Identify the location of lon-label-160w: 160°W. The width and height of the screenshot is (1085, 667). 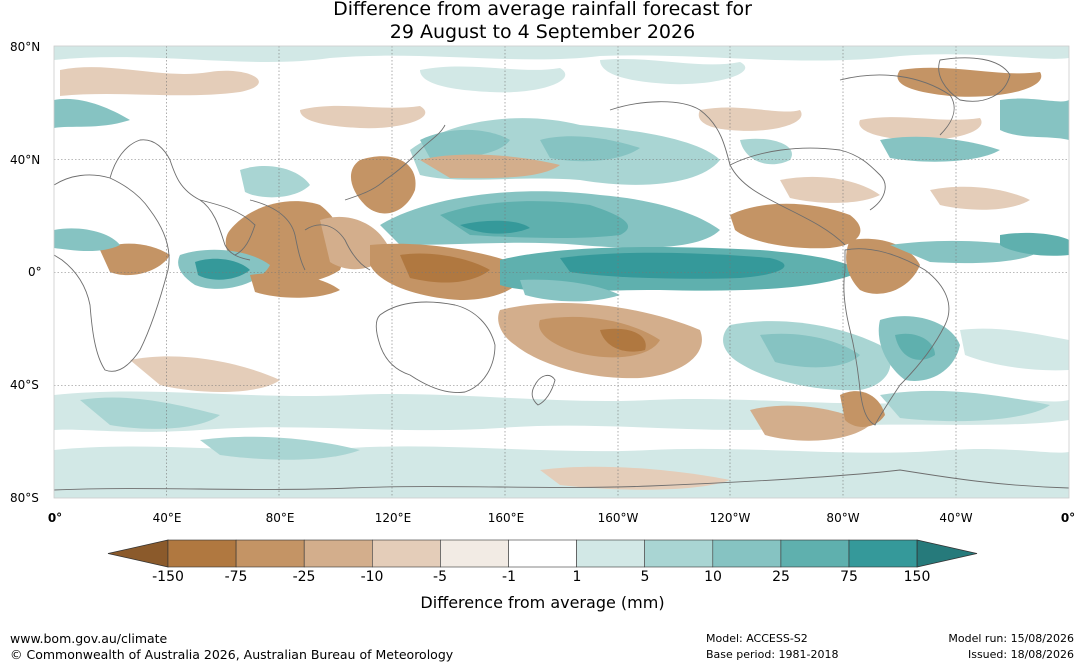
(618, 518).